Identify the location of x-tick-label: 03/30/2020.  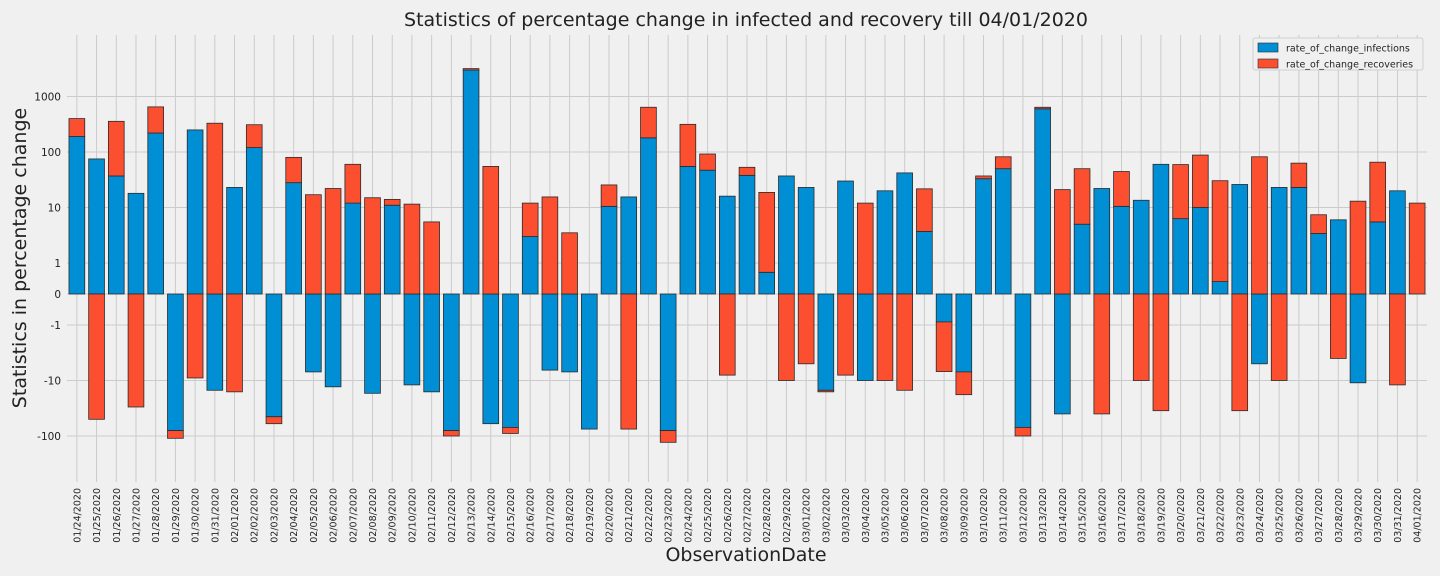
(1378, 515).